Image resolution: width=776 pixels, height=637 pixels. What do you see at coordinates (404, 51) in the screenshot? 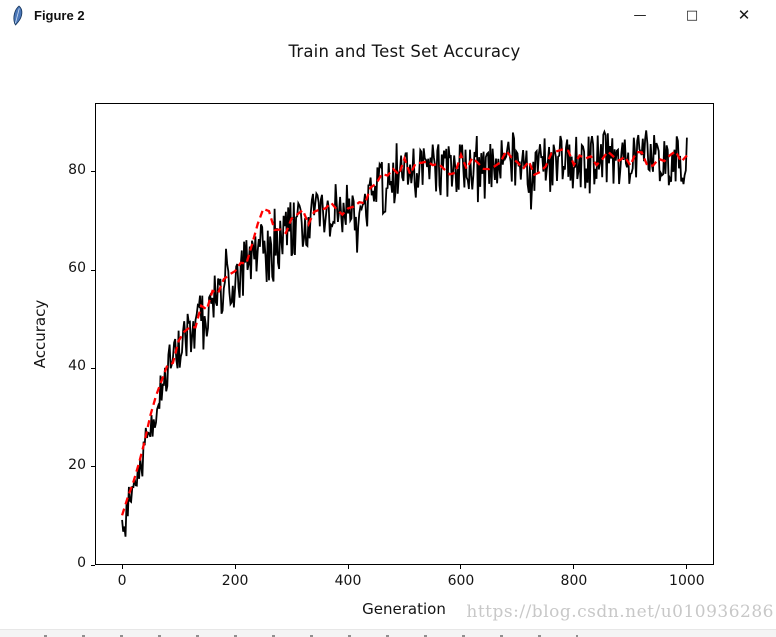
I see `figure-title: Train and Test Set Accuracy` at bounding box center [404, 51].